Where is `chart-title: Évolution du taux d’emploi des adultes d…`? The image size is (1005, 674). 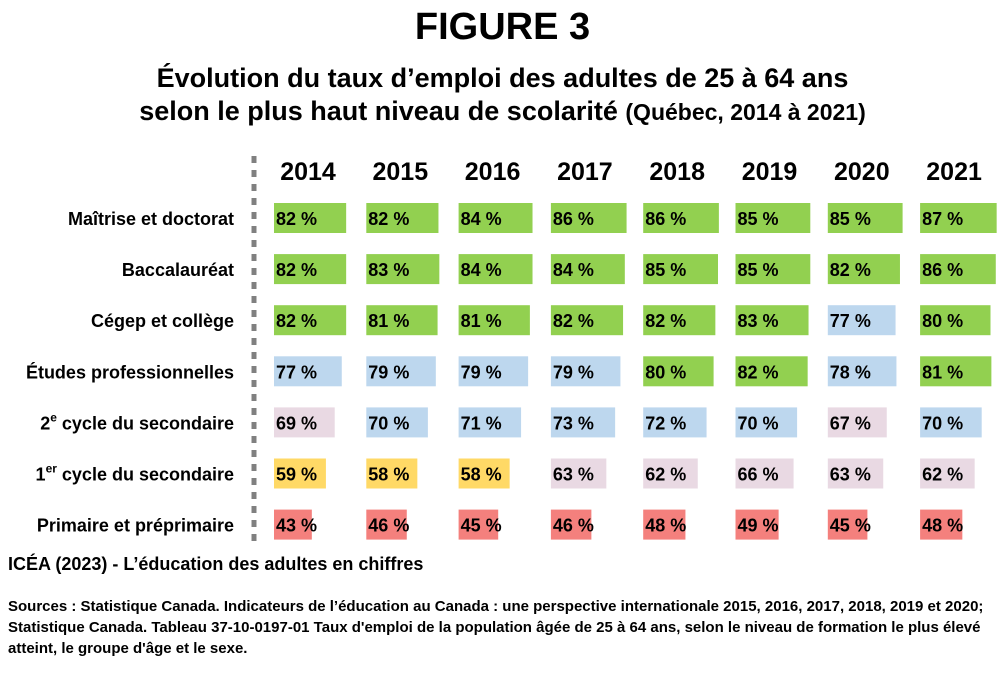 chart-title: Évolution du taux d’emploi des adultes d… is located at coordinates (502, 95).